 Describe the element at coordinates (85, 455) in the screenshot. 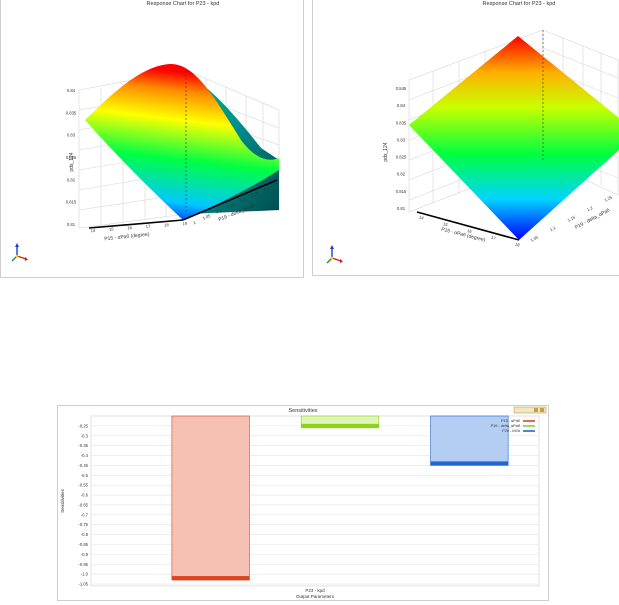

I see `y-tick-label: -0.4` at that location.